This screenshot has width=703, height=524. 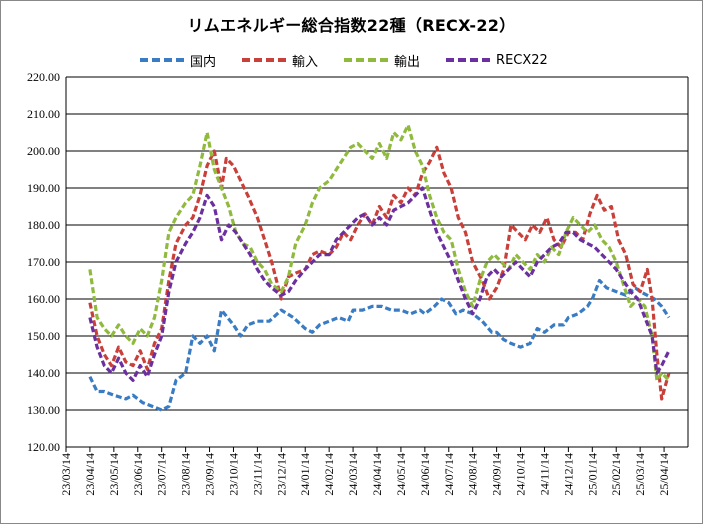 What do you see at coordinates (233, 474) in the screenshot?
I see `x-tick-label: 23/10/14` at bounding box center [233, 474].